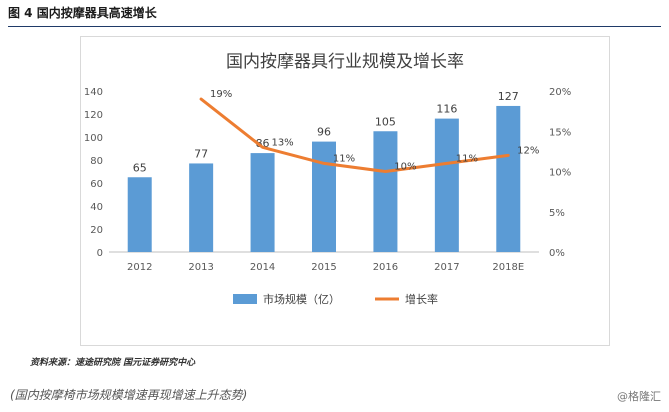 The image size is (669, 412). I want to click on x-tick-label: 2012, so click(139, 267).